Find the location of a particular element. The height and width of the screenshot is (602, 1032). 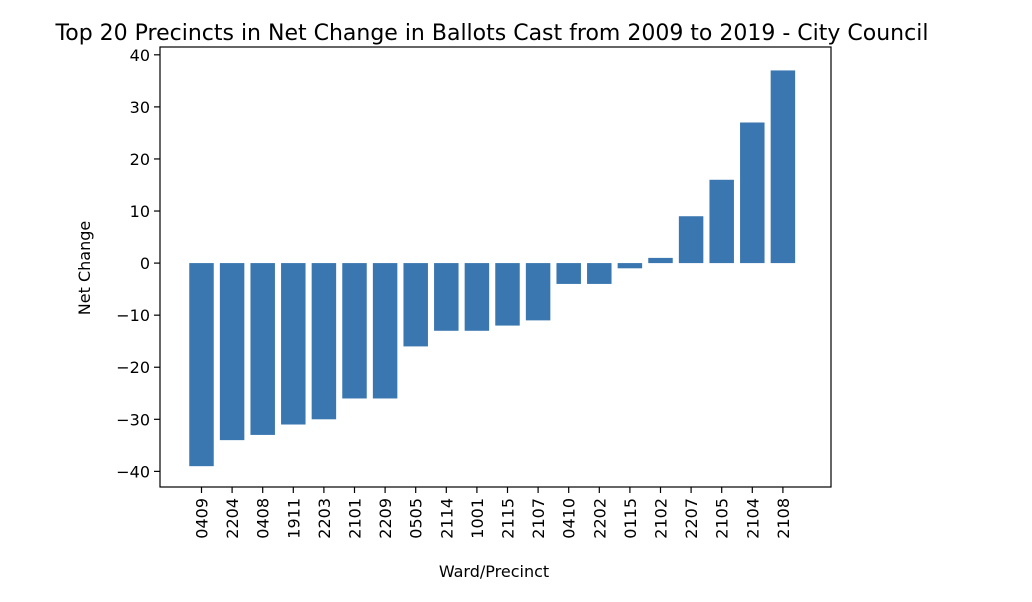

x-tick-label-2114: 2114 is located at coordinates (446, 518).